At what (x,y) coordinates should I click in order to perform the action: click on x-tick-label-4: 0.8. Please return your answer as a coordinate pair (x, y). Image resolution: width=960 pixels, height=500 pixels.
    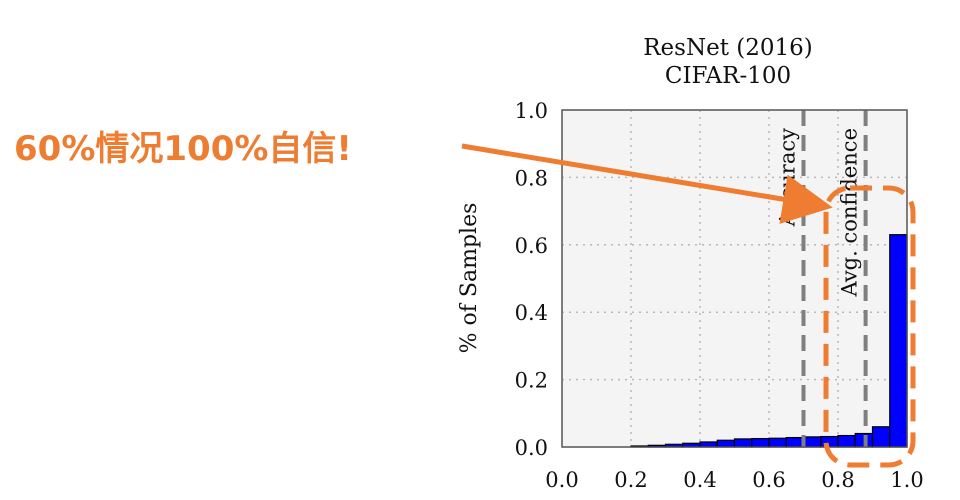
    Looking at the image, I should click on (837, 480).